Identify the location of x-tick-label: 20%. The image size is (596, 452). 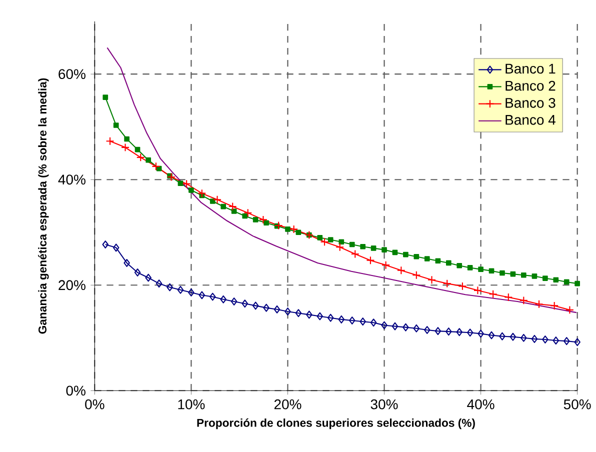
(288, 404).